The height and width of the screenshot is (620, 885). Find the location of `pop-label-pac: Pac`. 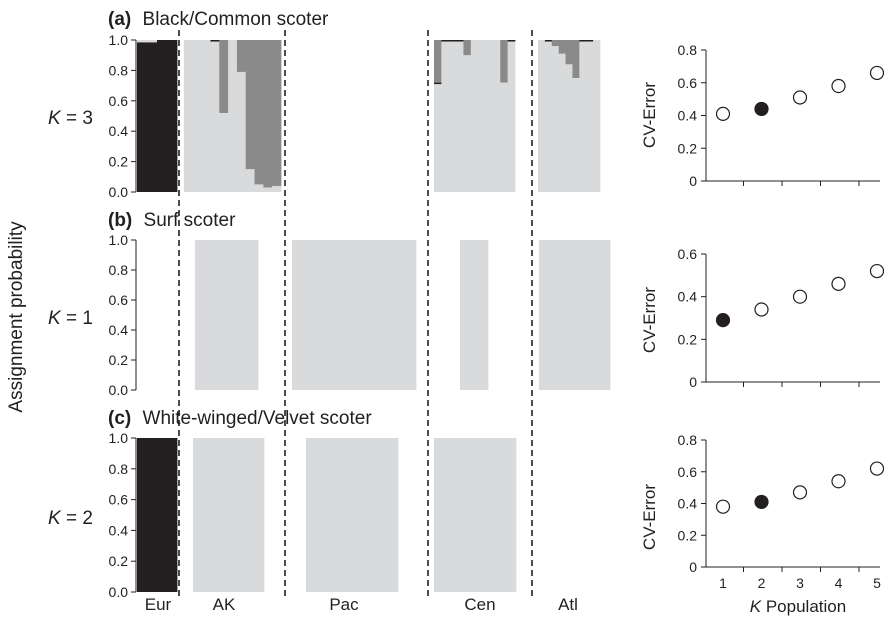

pop-label-pac: Pac is located at coordinates (344, 604).